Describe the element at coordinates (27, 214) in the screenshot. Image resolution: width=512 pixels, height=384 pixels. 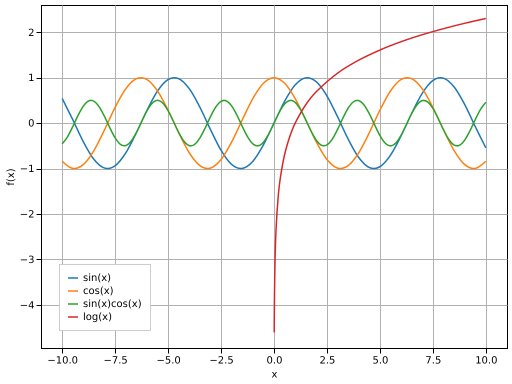
I see `y-tick-label: −2` at that location.